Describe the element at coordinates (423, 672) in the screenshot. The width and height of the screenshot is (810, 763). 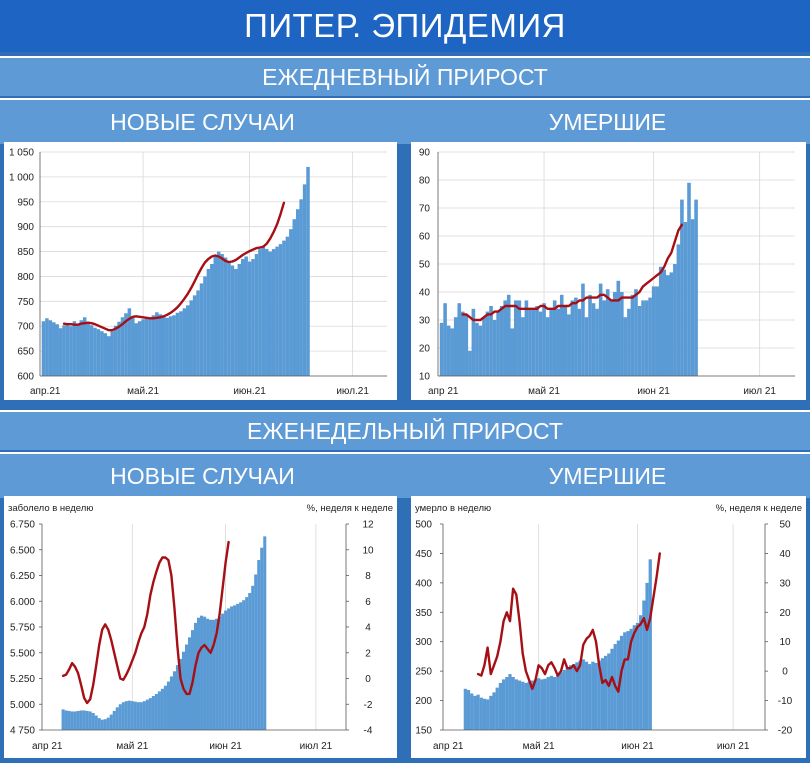
I see `y-tick-label: 250` at that location.